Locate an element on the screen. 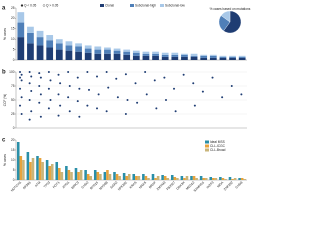  legend-label: Subclonal-low is located at coordinates (175, 5).